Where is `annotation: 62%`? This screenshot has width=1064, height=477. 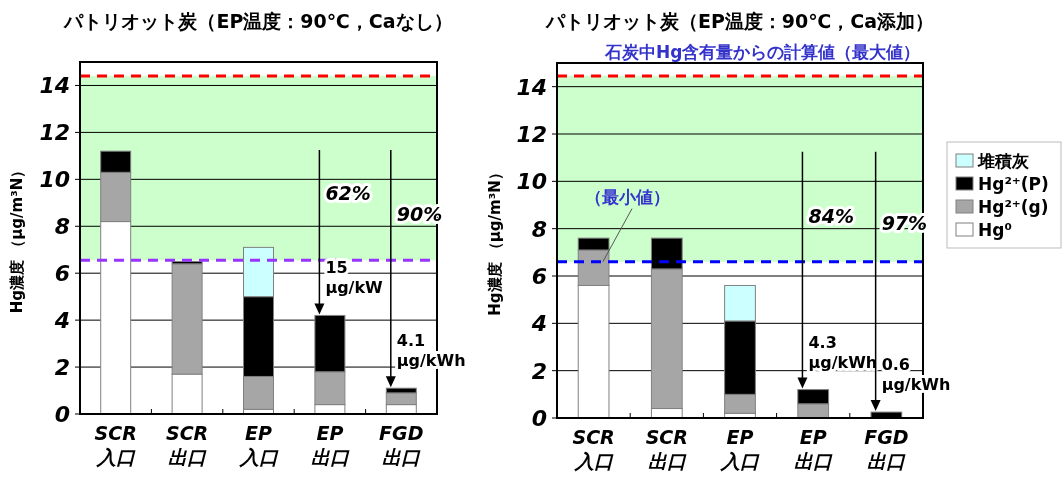 annotation: 62% is located at coordinates (348, 192).